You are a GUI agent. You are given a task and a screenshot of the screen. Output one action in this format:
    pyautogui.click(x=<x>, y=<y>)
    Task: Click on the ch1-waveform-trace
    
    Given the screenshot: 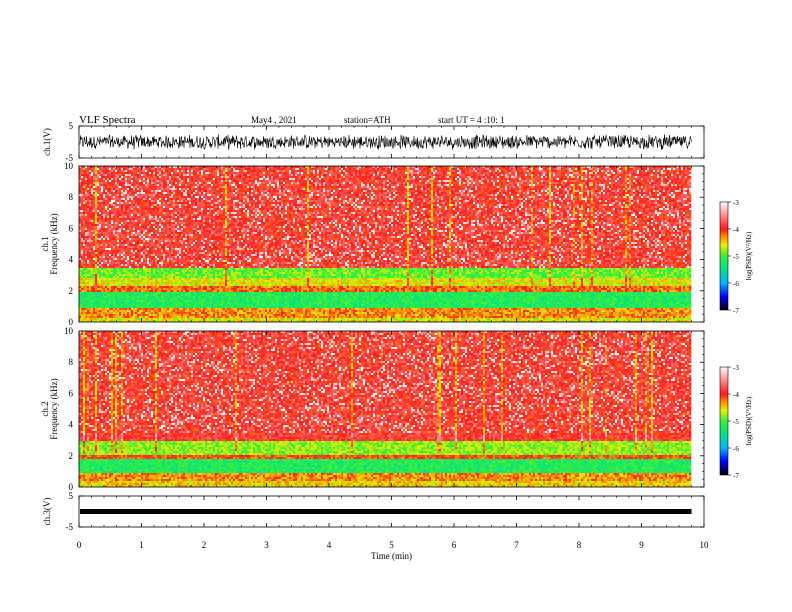 What is the action you would take?
    pyautogui.click(x=386, y=142)
    